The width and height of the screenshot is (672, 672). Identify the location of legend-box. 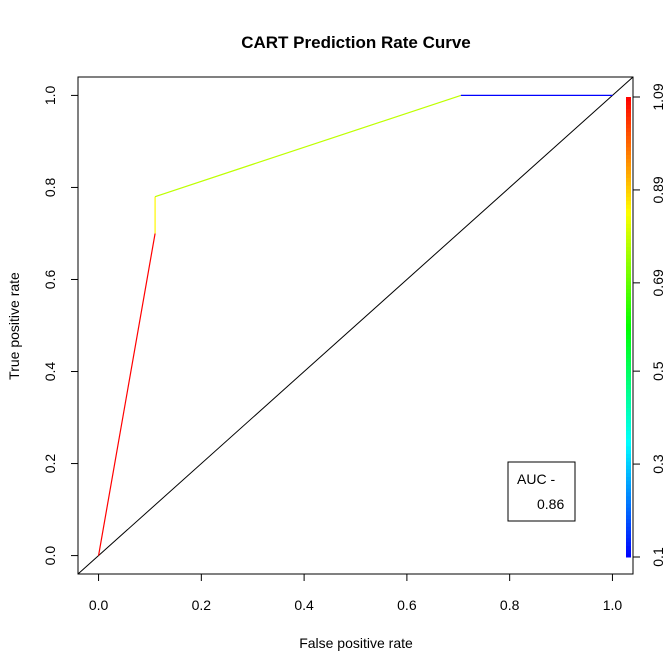
(541, 491).